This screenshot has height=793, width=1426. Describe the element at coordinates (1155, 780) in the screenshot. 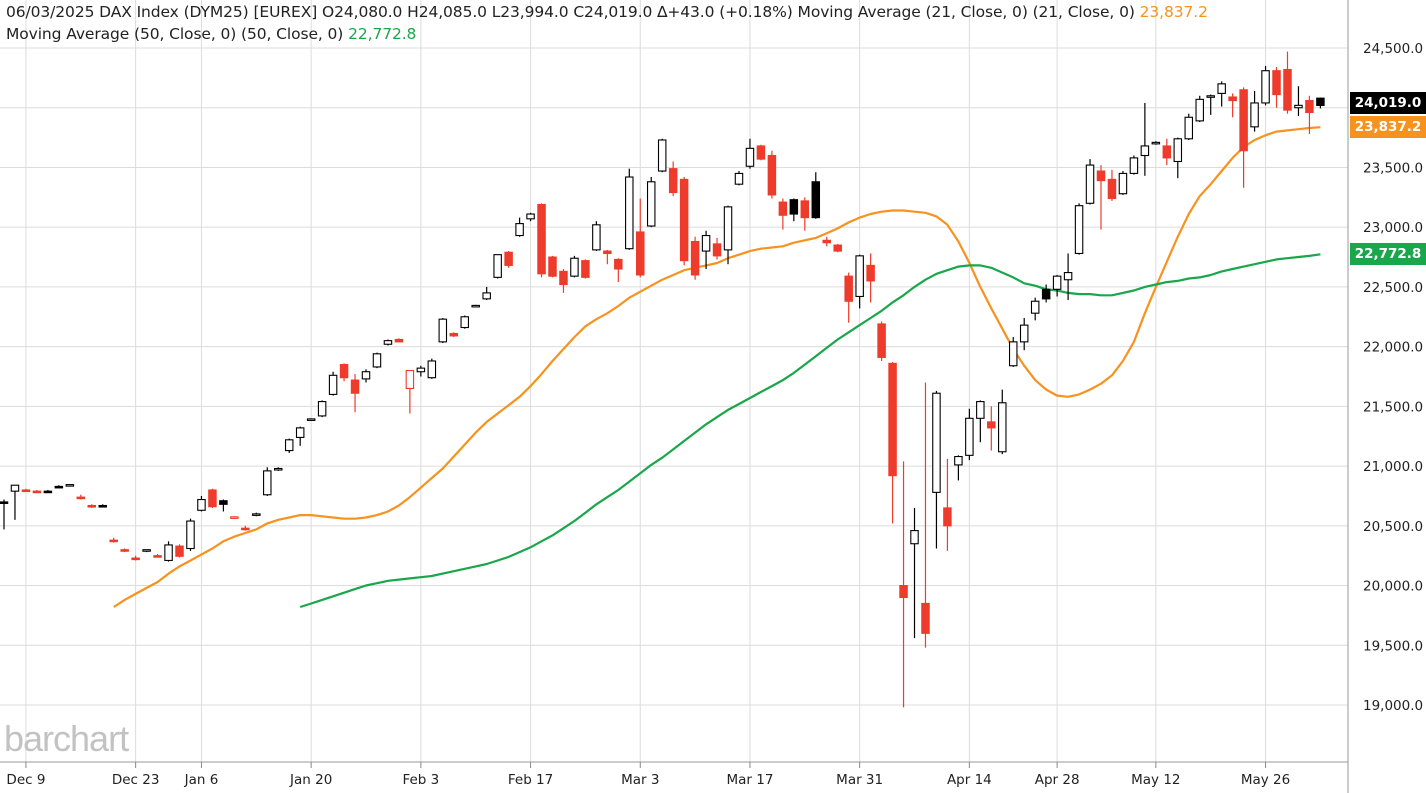

I see `x-tick-label: May 12` at that location.